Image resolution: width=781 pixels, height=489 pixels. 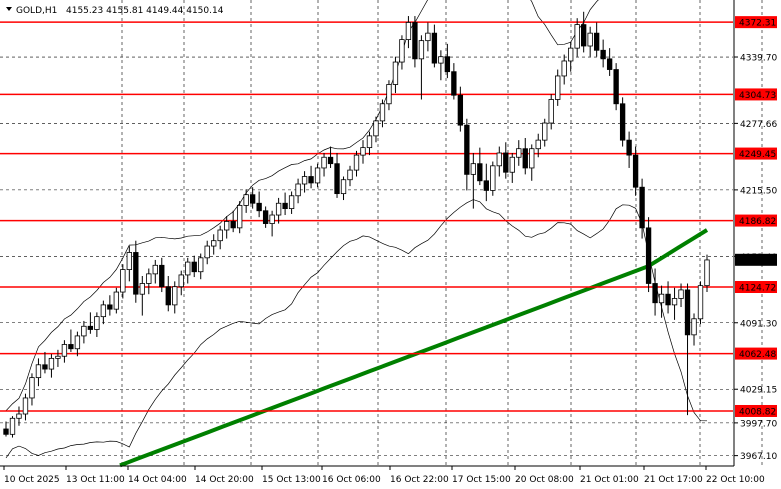 I want to click on time-tick-label: 20 Oct 08:00, so click(x=544, y=480).